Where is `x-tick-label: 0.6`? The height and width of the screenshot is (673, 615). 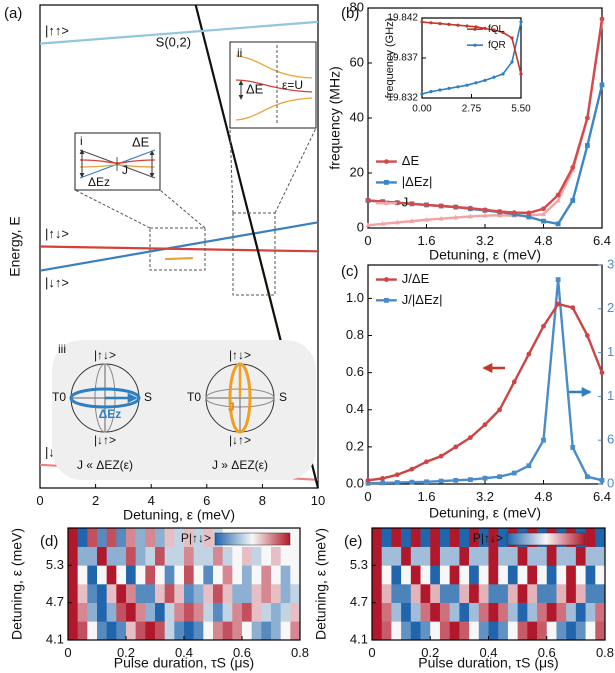 x-tick-label: 0.6 is located at coordinates (242, 652).